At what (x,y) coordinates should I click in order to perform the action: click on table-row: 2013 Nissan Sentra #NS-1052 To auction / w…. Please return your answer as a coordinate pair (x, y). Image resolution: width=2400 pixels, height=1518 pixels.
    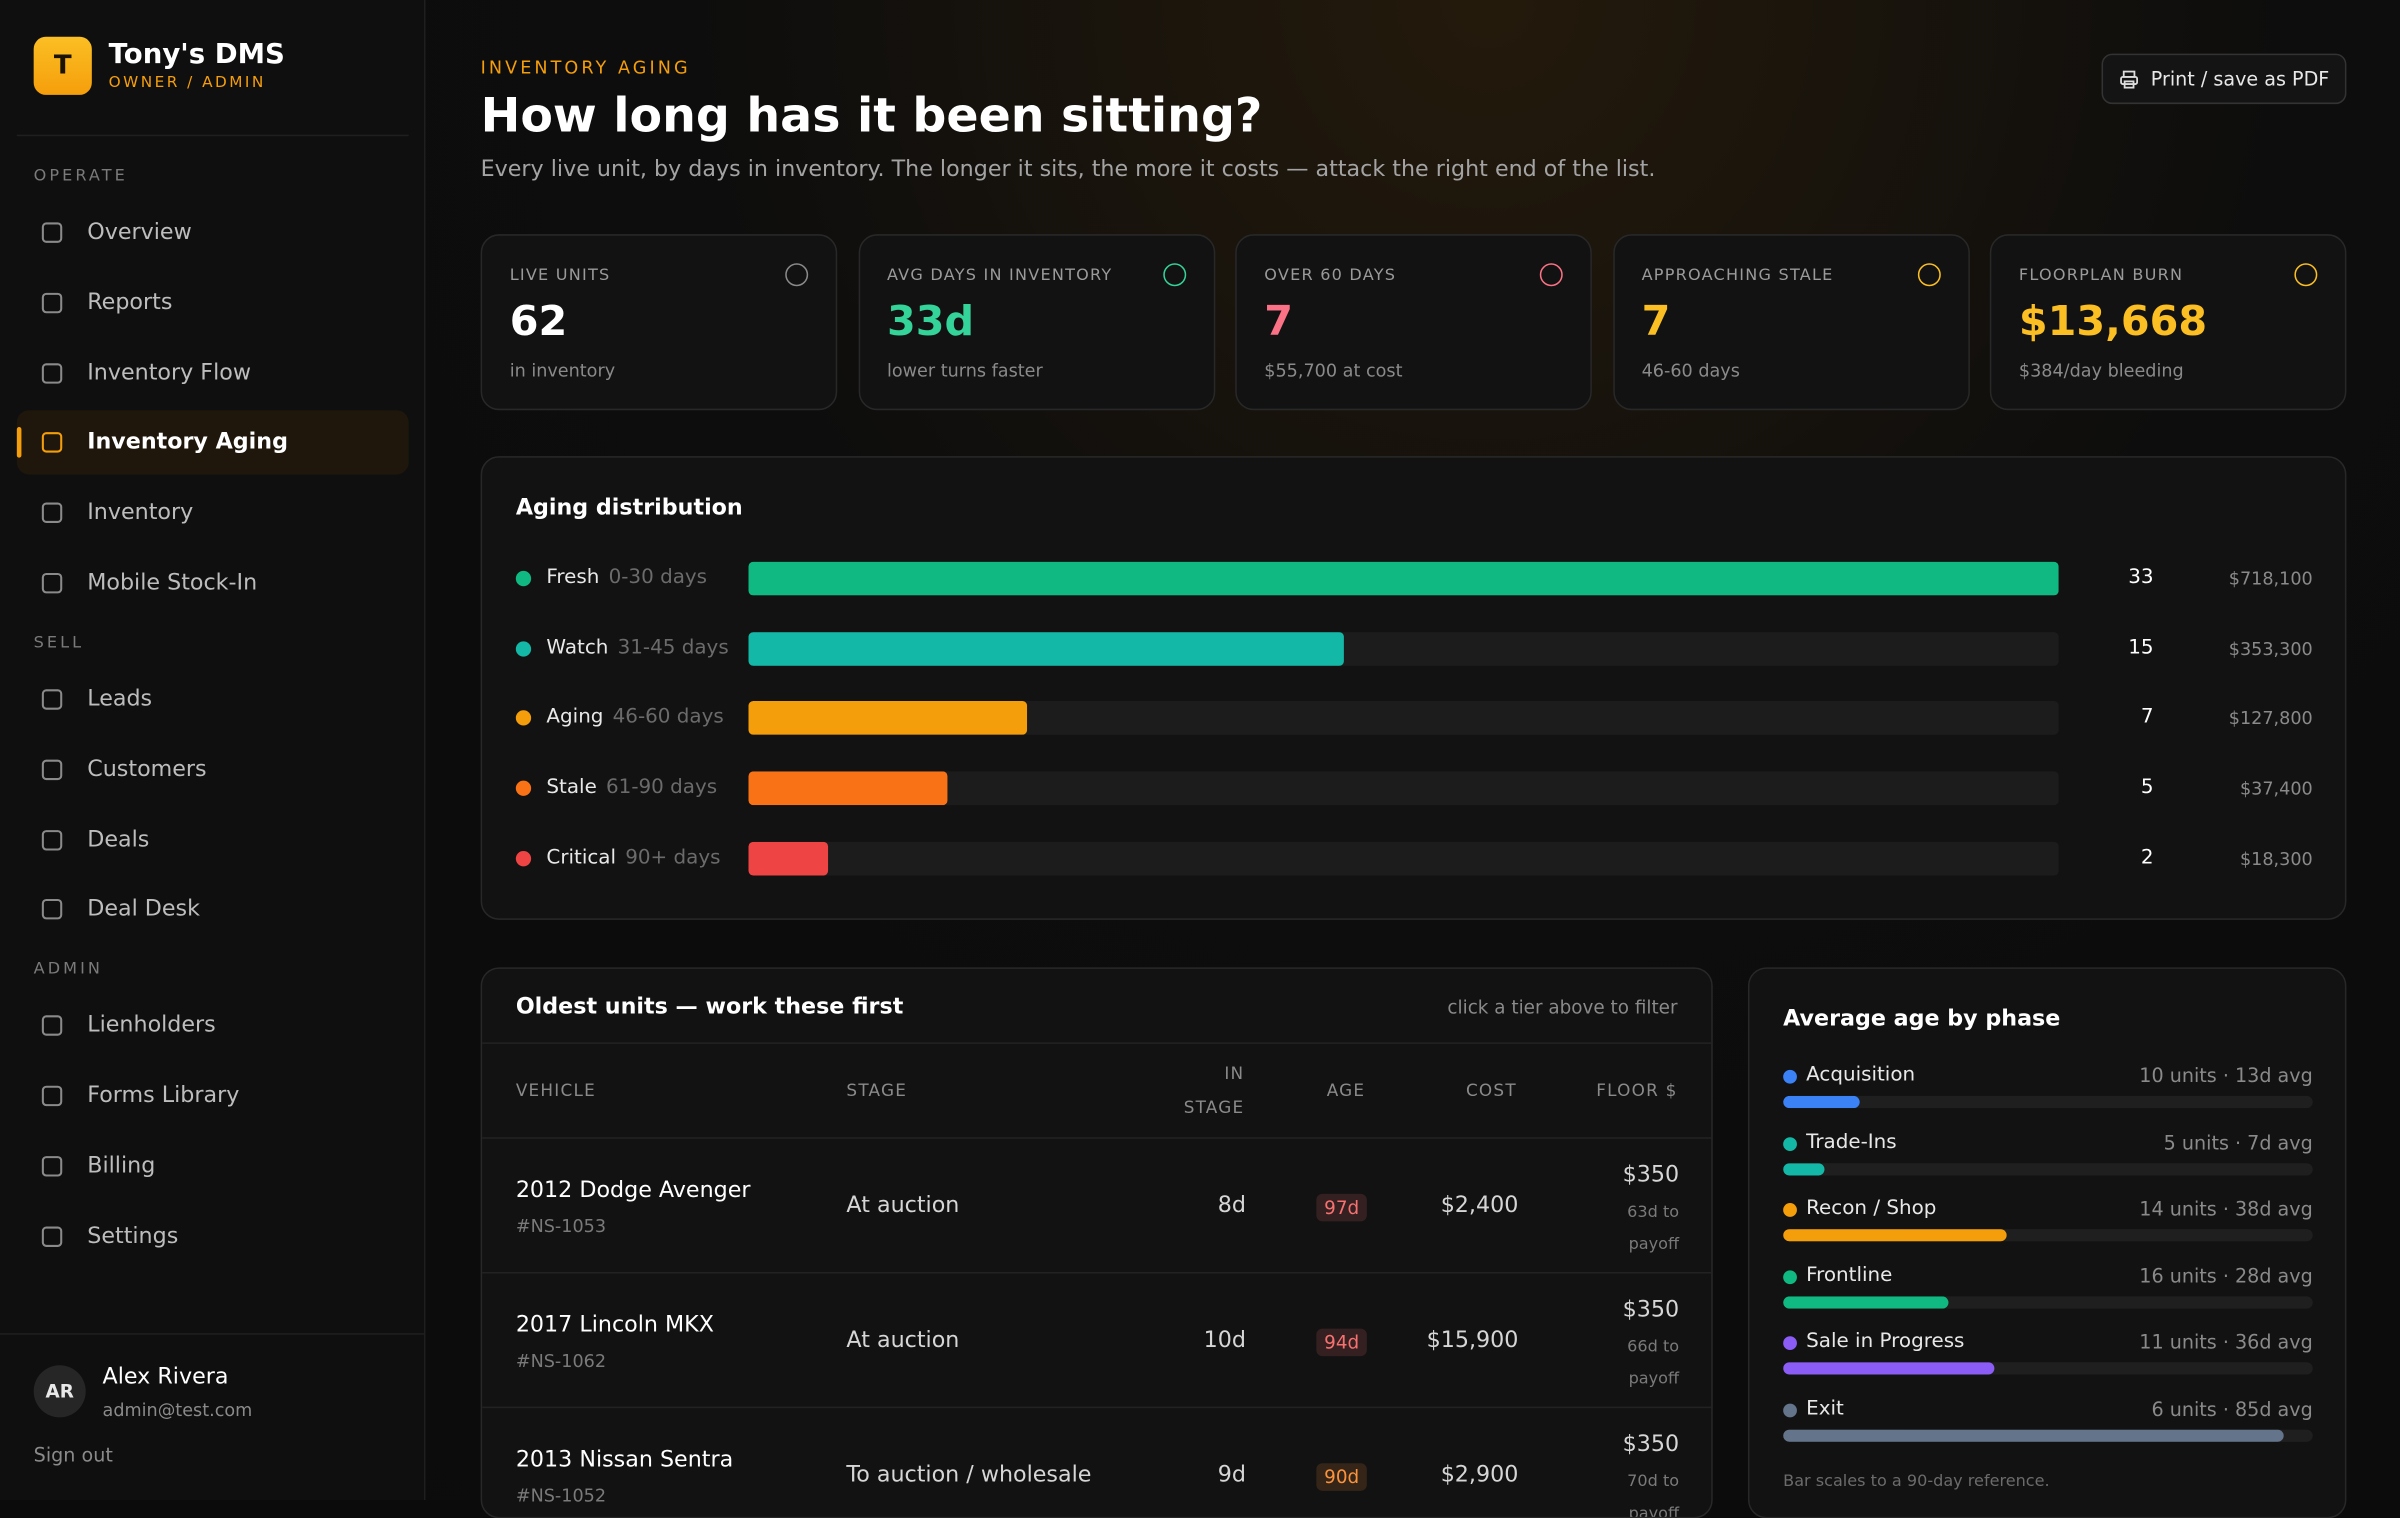
    Looking at the image, I should click on (1097, 1461).